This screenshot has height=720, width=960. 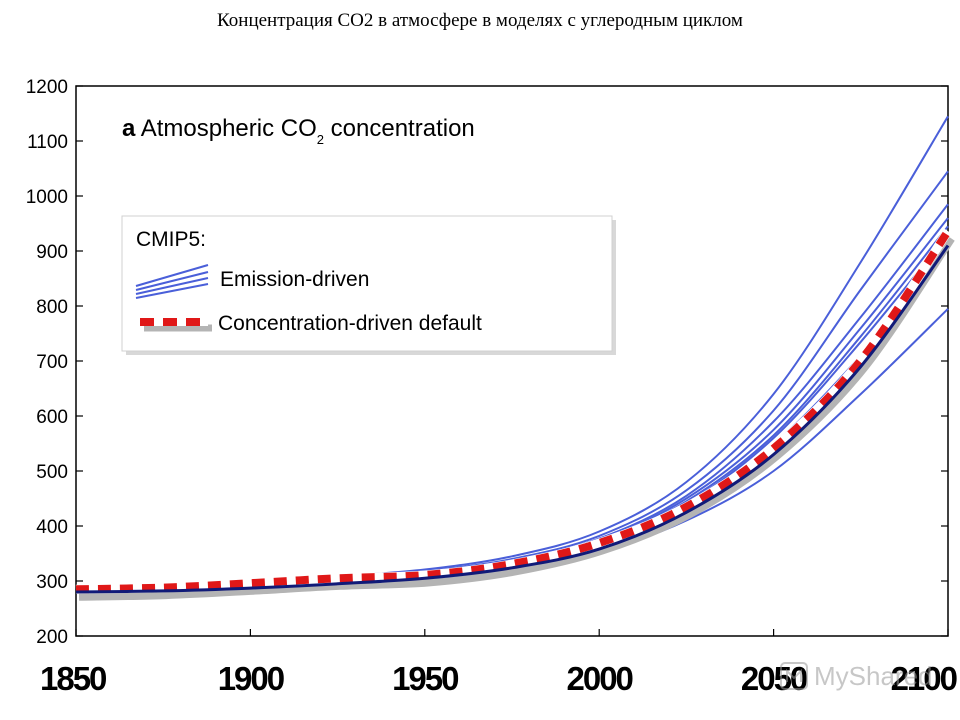 I want to click on x-tick-label: 1900, so click(x=251, y=678).